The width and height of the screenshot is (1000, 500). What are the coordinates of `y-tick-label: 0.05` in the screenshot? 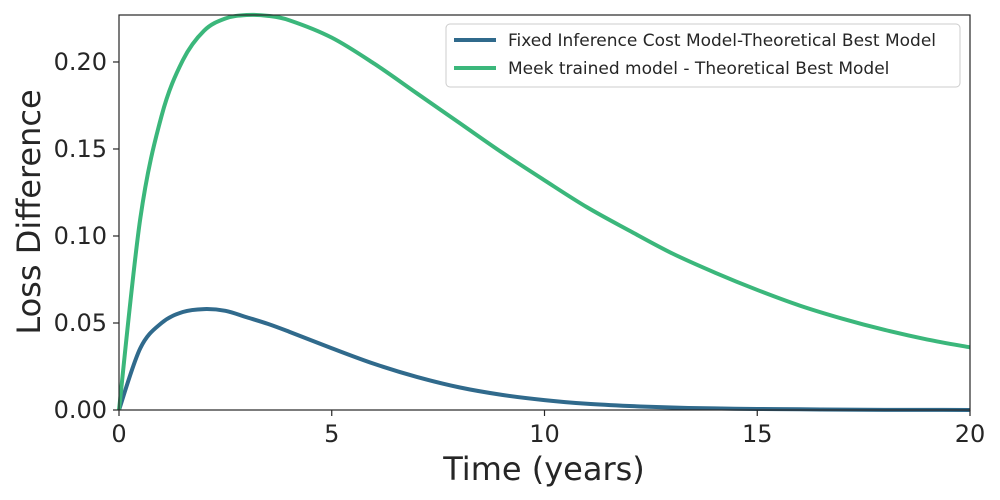 It's located at (80, 323).